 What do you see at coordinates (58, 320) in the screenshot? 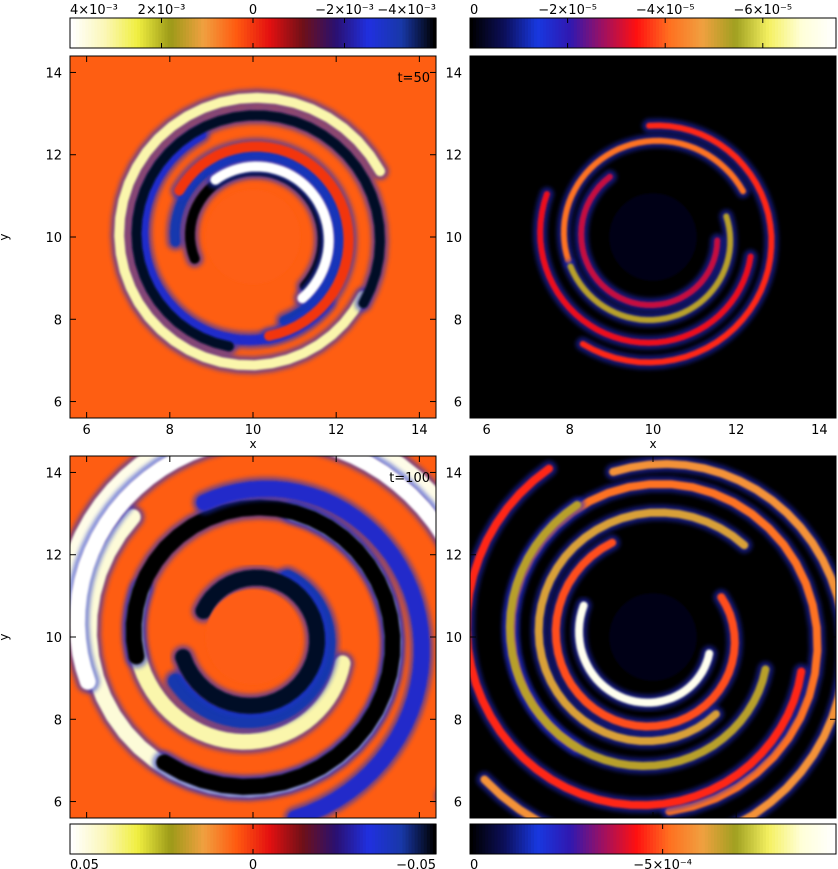
I see `y-tick-label: 8` at bounding box center [58, 320].